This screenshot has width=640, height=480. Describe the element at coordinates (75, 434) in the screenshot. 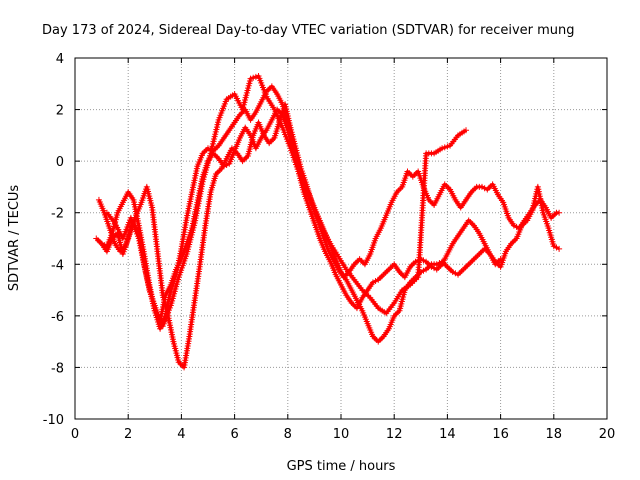

I see `x-tick-label: 0` at that location.